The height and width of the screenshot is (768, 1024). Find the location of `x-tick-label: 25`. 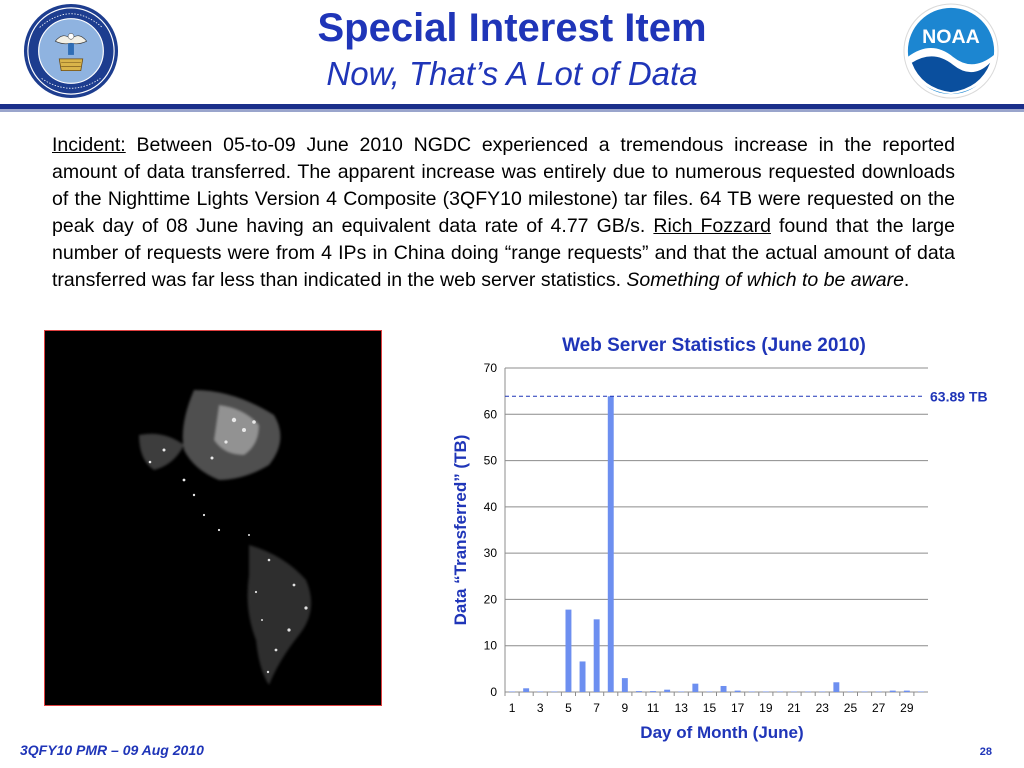

x-tick-label: 25 is located at coordinates (851, 708).